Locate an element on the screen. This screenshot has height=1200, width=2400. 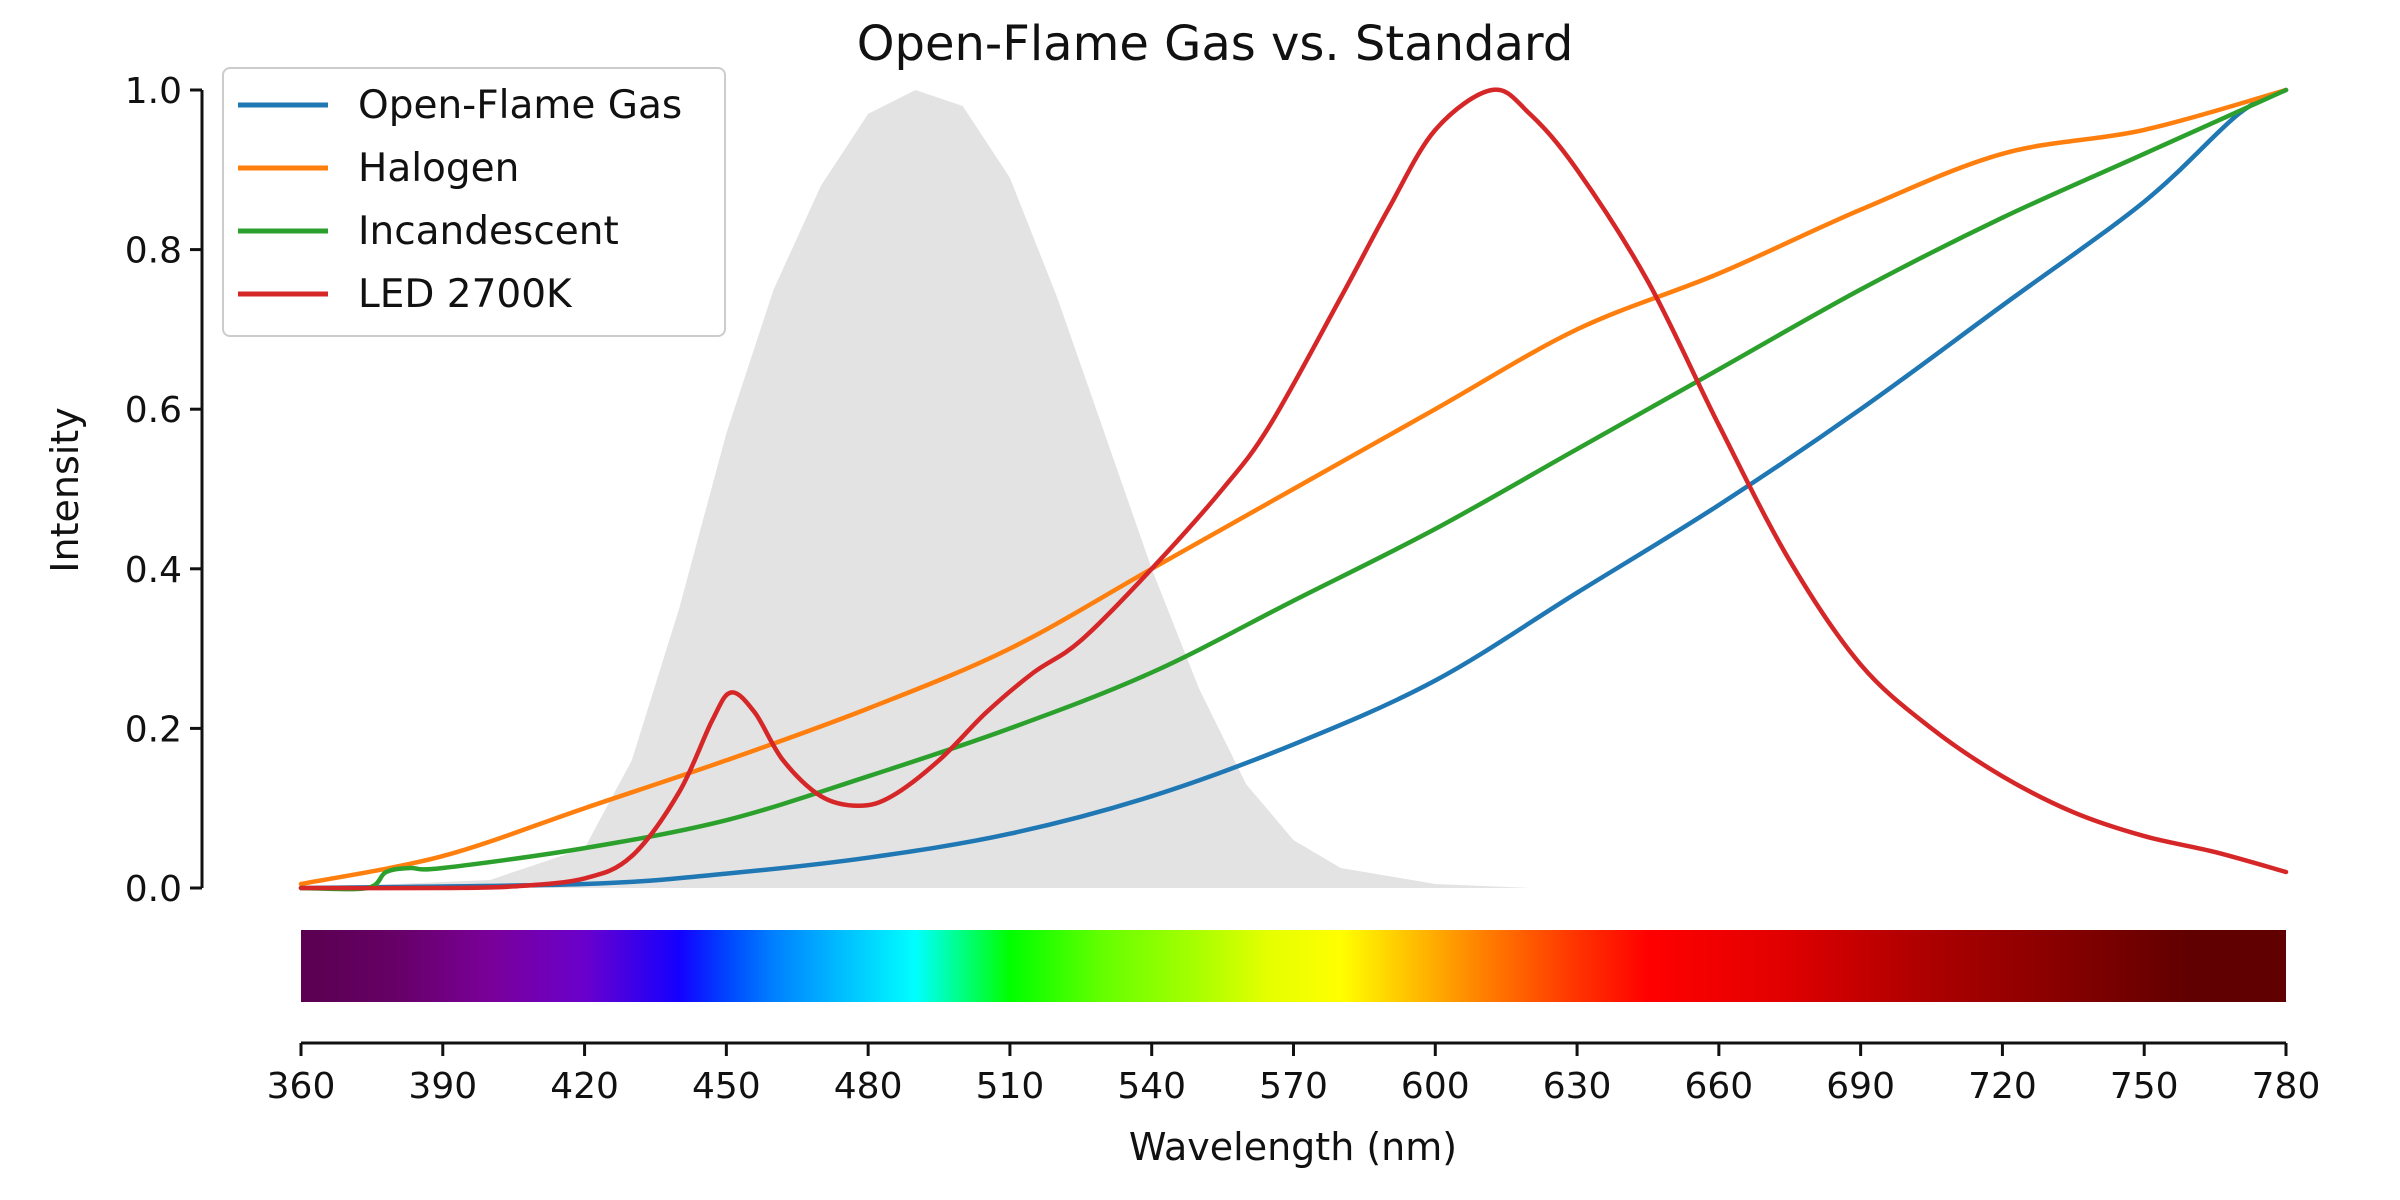
x-axis-label: Wavelength (nm) is located at coordinates (1293, 1147).